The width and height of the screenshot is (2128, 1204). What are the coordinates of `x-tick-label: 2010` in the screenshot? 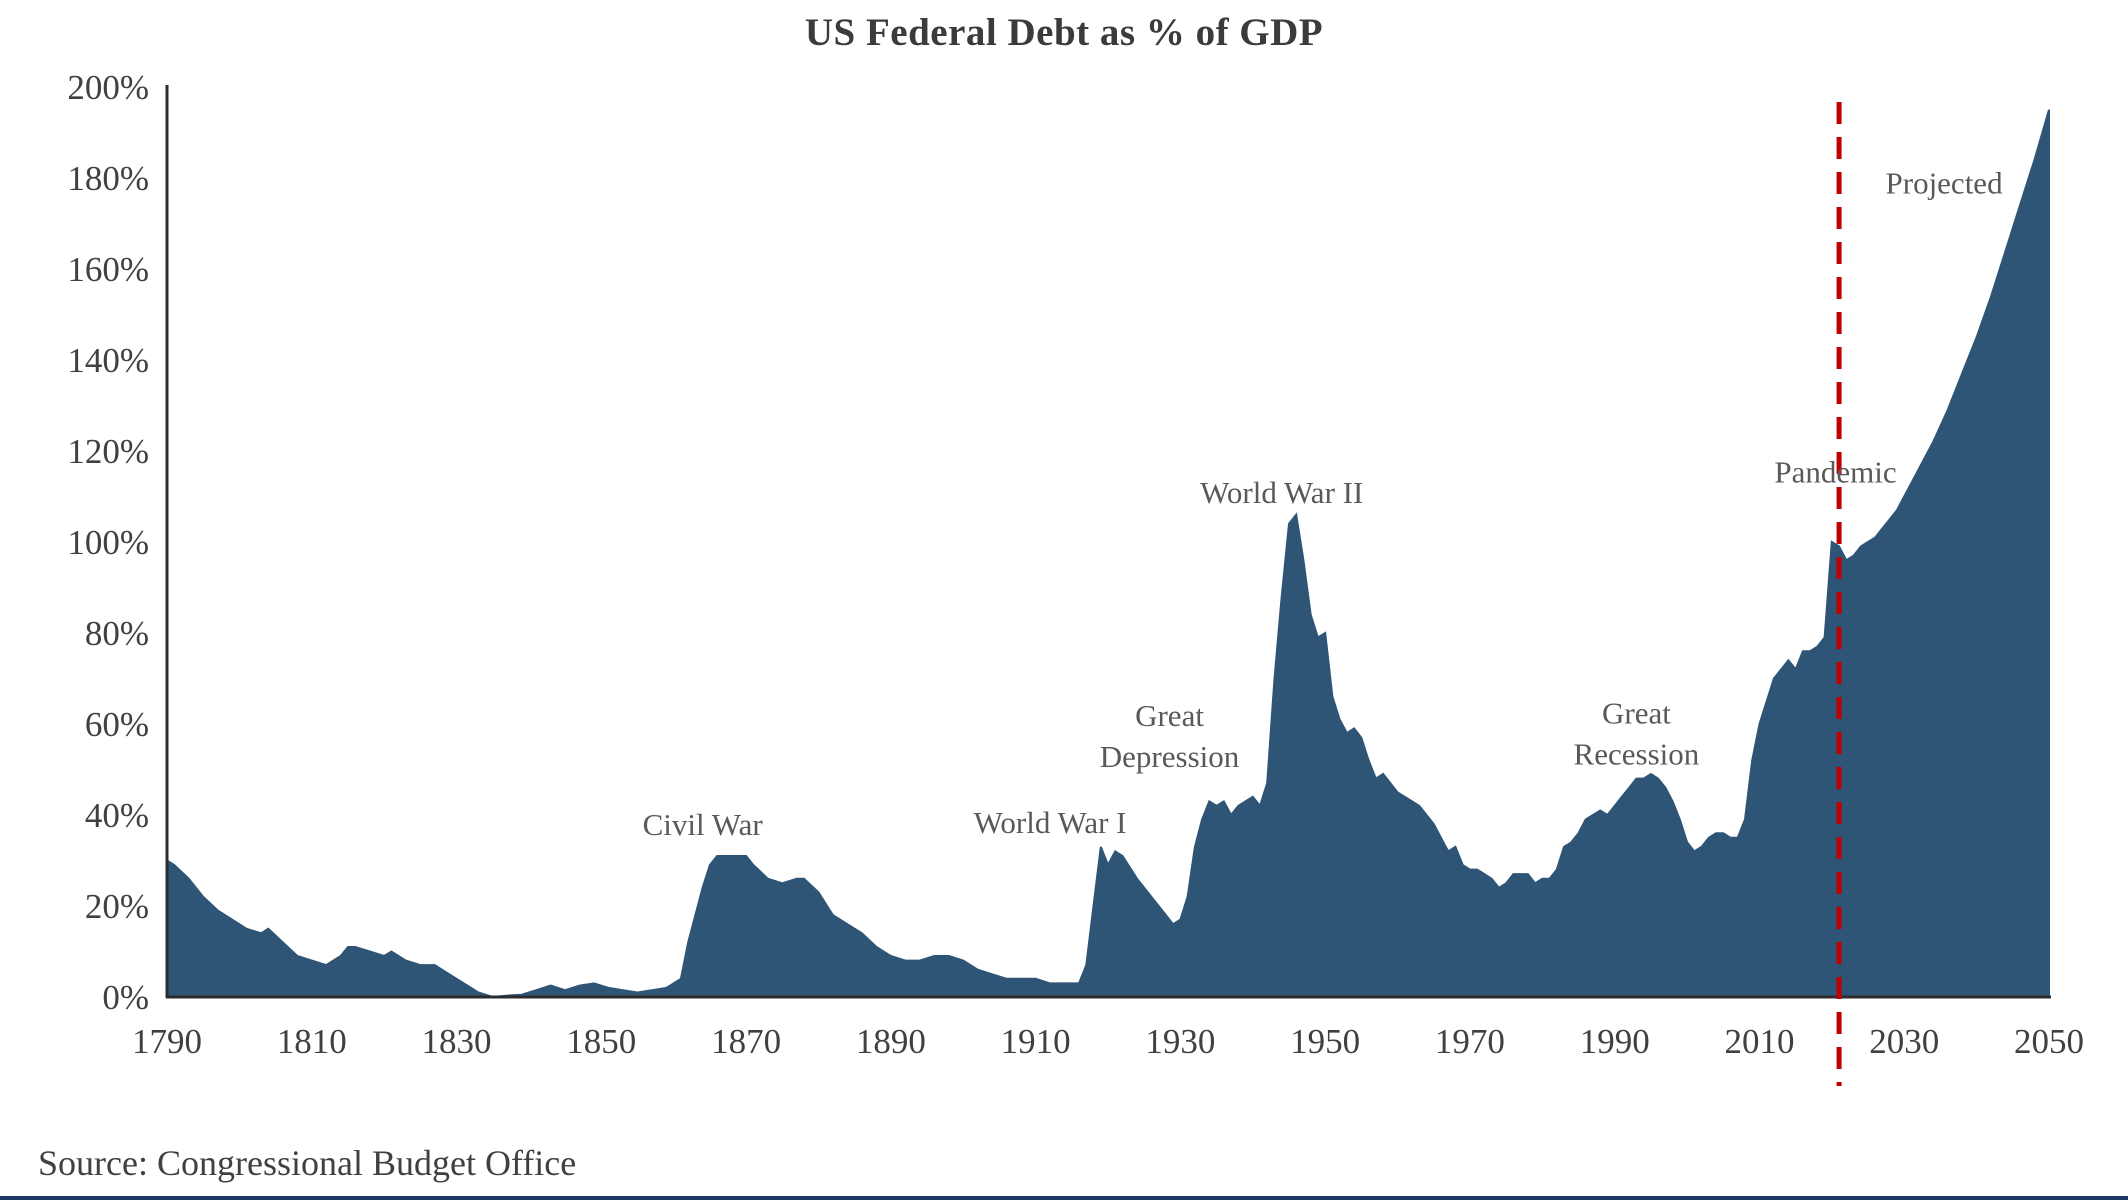 It's located at (1759, 1041).